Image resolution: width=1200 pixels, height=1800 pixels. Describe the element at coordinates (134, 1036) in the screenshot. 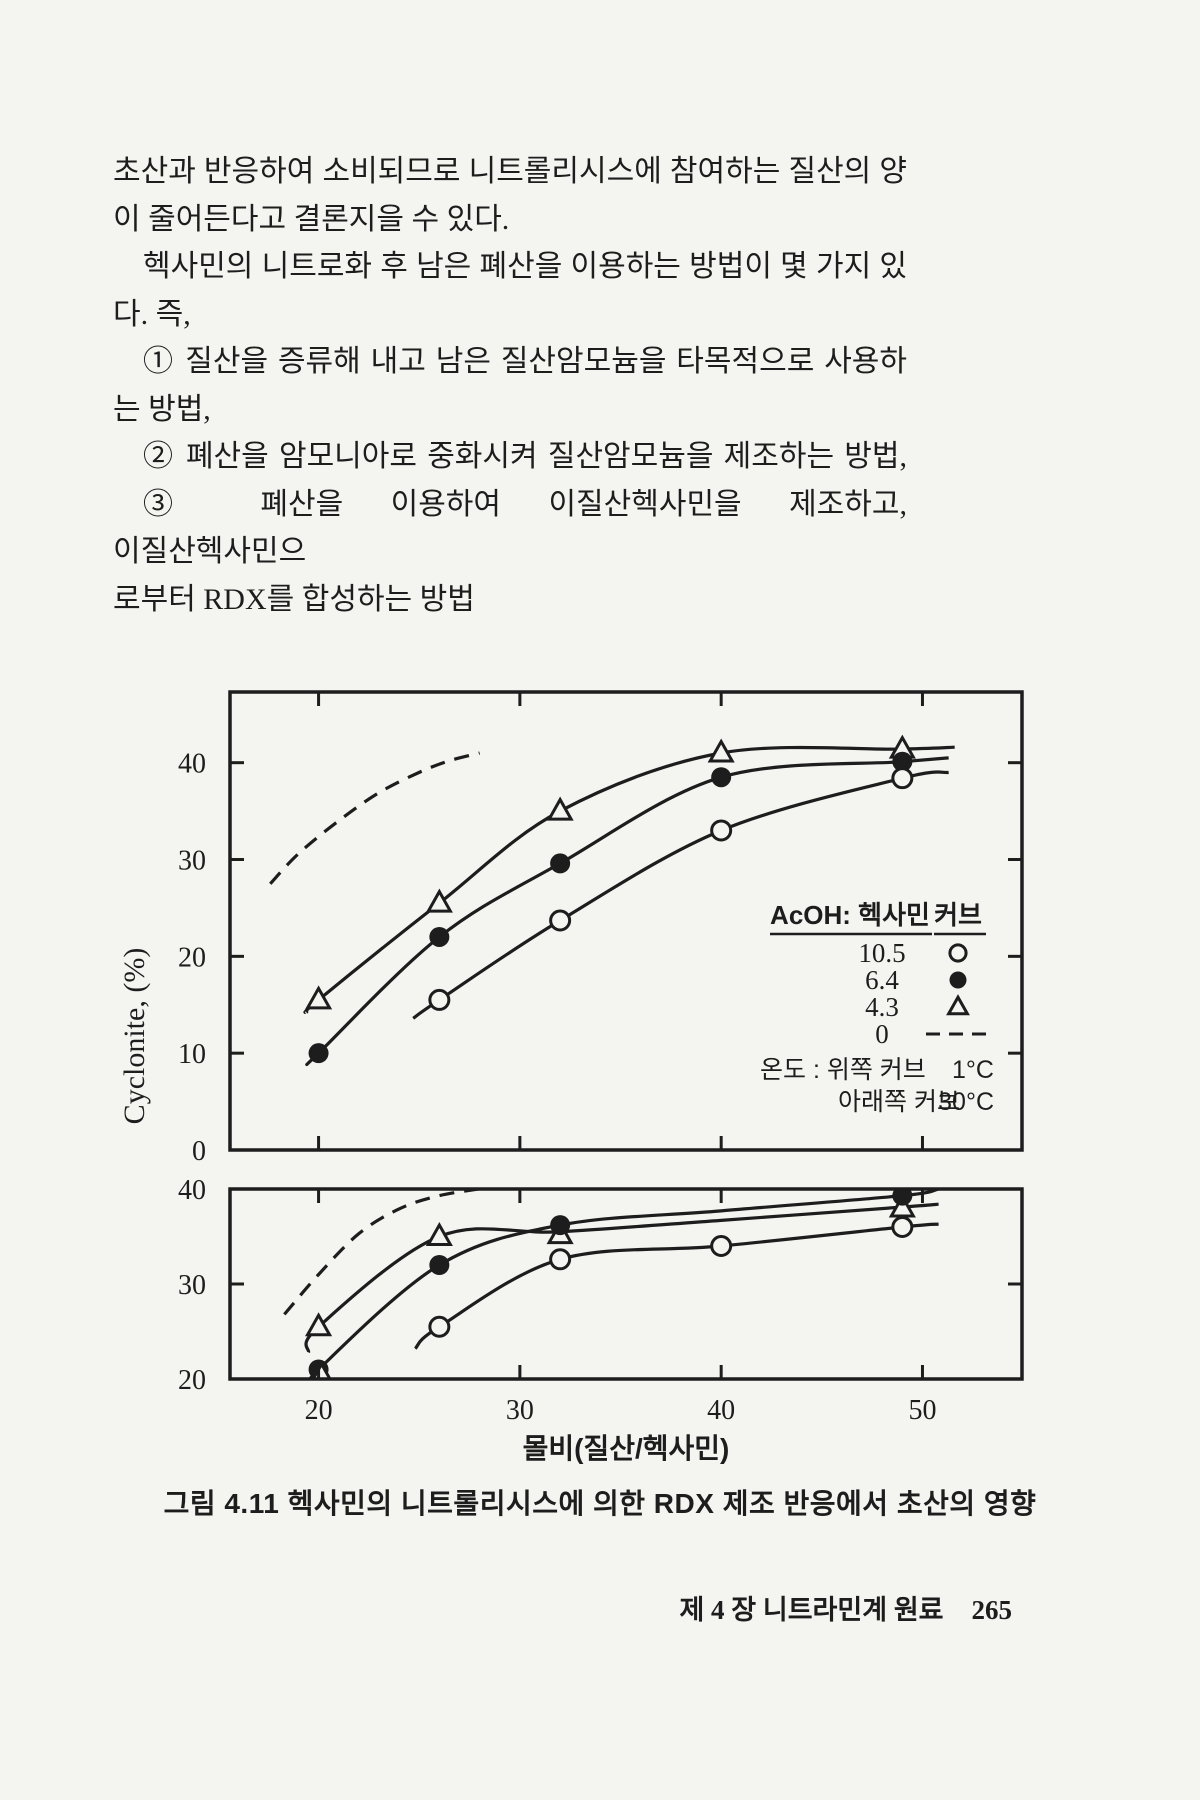

I see `y-axis-title: Cyclonite, (%)` at that location.